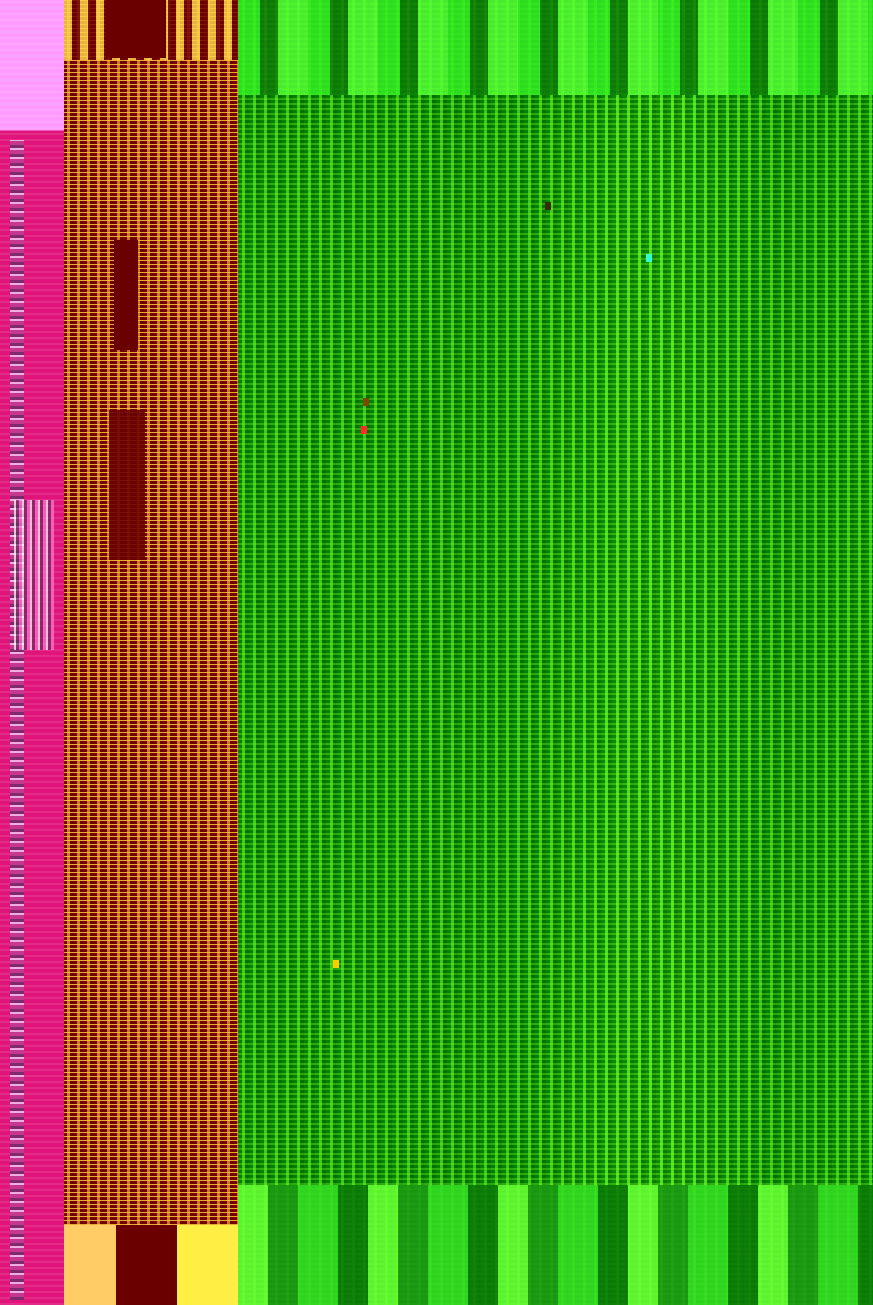 This screenshot has width=873, height=1305. What do you see at coordinates (555, 1245) in the screenshot?
I see `green-strip-bottom-band` at bounding box center [555, 1245].